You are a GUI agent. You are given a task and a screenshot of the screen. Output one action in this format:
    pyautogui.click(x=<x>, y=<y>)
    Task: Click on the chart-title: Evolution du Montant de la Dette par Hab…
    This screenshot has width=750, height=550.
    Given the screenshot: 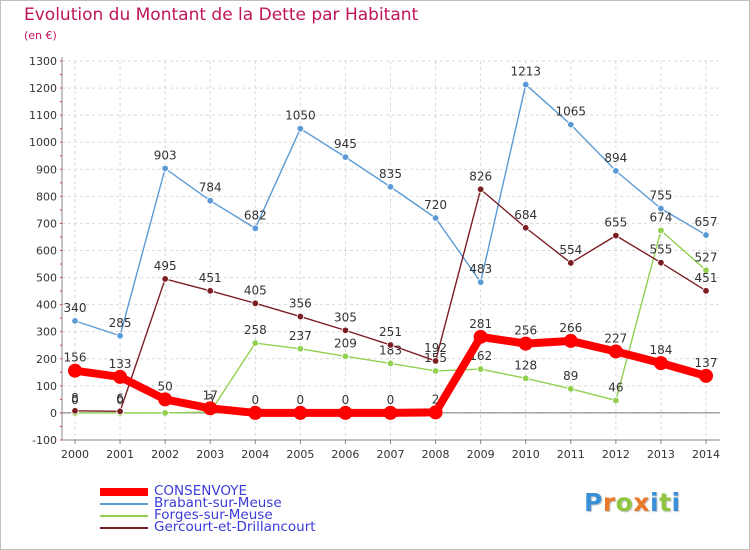 What is the action you would take?
    pyautogui.click(x=221, y=15)
    